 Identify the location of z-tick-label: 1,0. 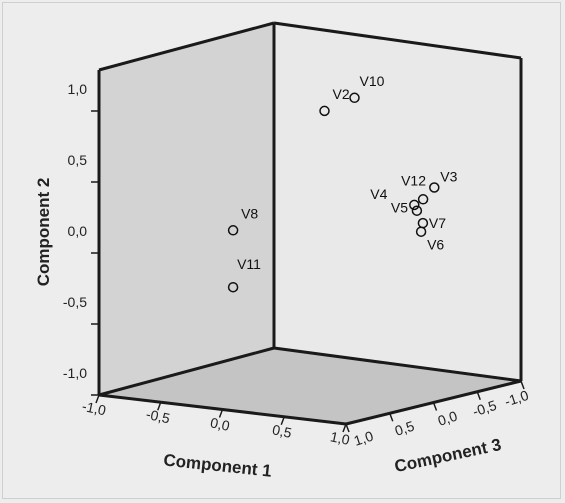
(364, 438).